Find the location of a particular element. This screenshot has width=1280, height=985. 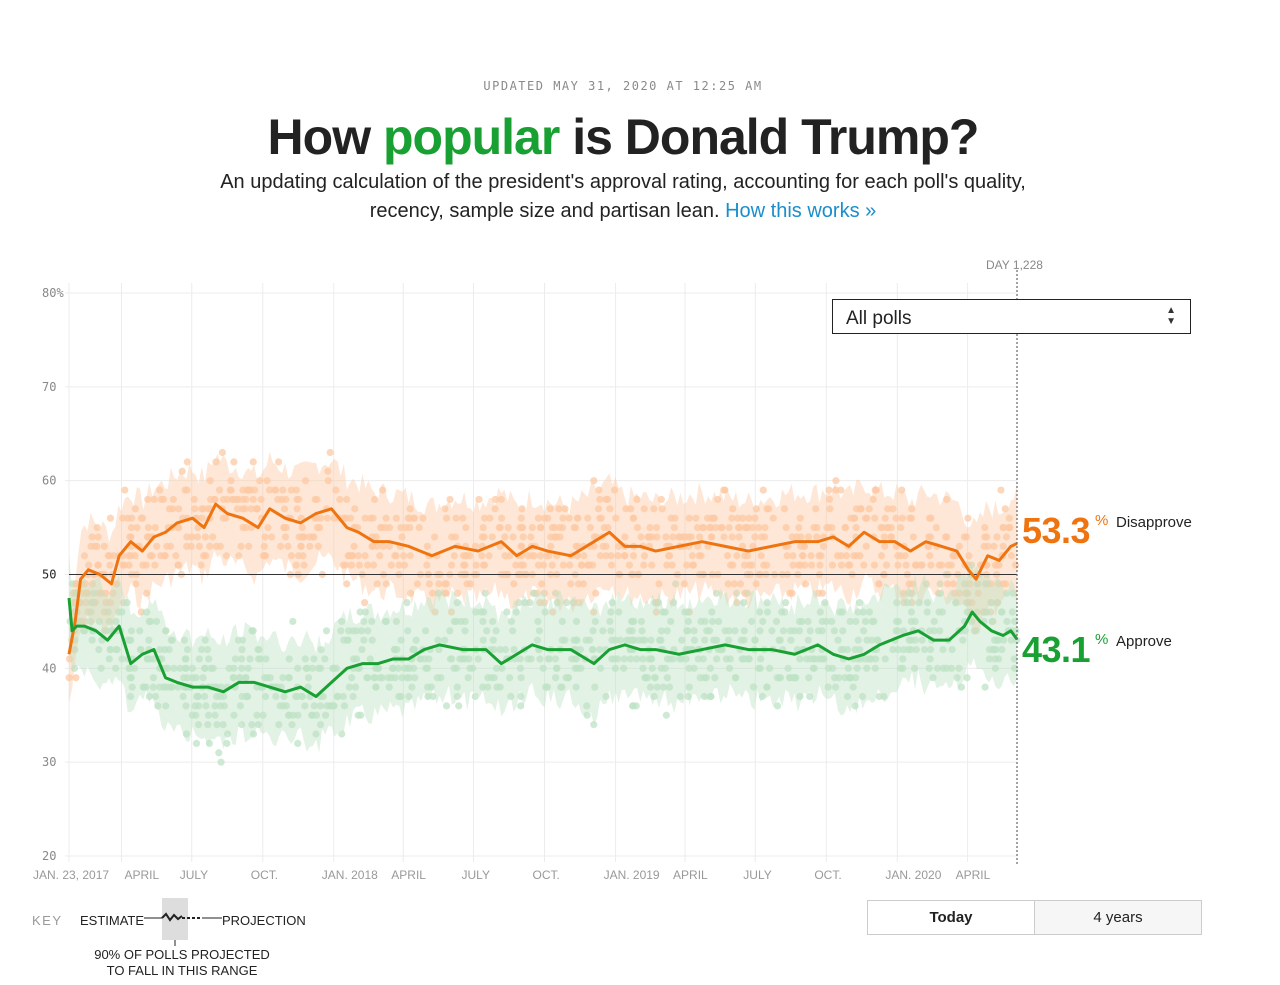

x-tick-label: APRIL is located at coordinates (690, 875).